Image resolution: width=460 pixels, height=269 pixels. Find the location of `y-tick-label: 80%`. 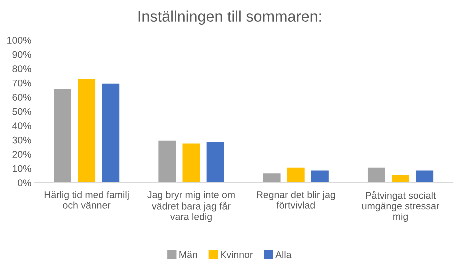

y-tick-label: 80% is located at coordinates (22, 69).